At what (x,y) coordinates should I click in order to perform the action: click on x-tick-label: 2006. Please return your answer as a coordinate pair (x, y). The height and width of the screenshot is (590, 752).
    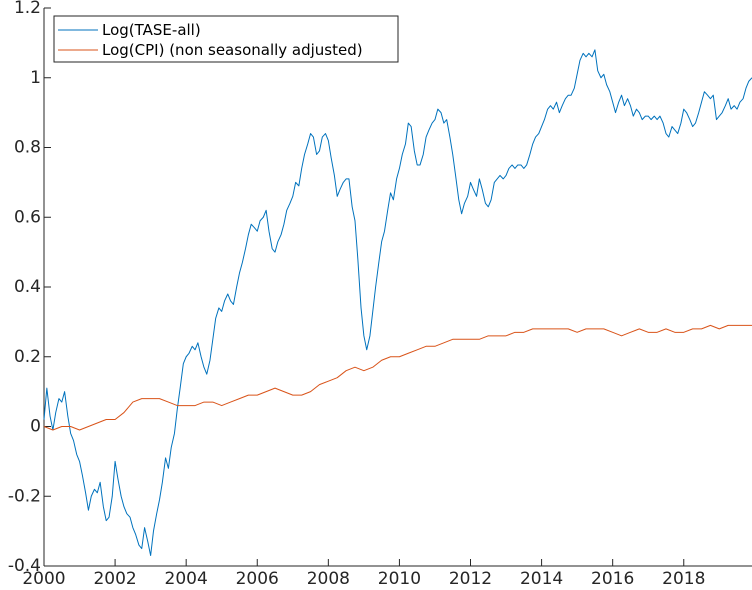
    Looking at the image, I should click on (257, 579).